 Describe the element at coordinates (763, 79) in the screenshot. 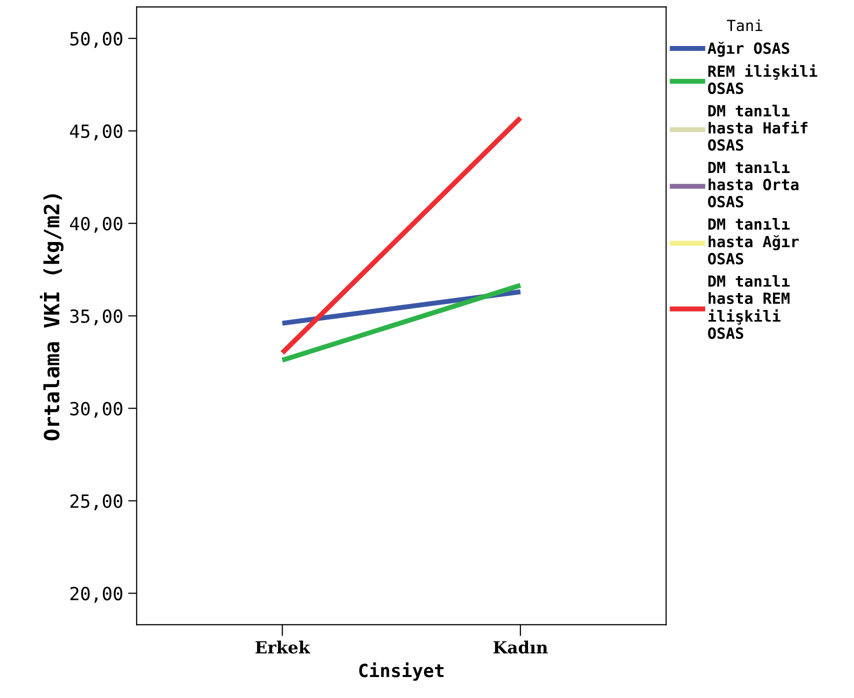

I see `legend-label: REM ilişkili OSAS` at that location.